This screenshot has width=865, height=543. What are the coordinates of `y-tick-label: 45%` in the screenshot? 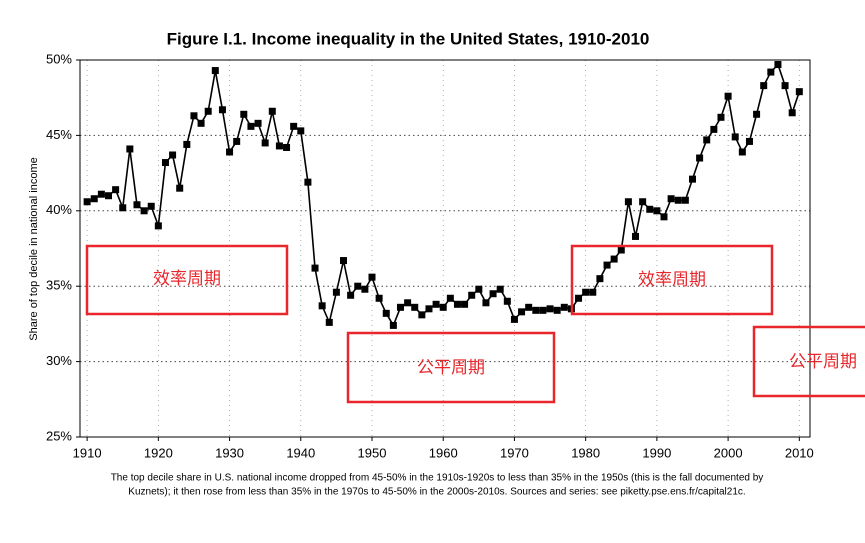 It's located at (59, 134).